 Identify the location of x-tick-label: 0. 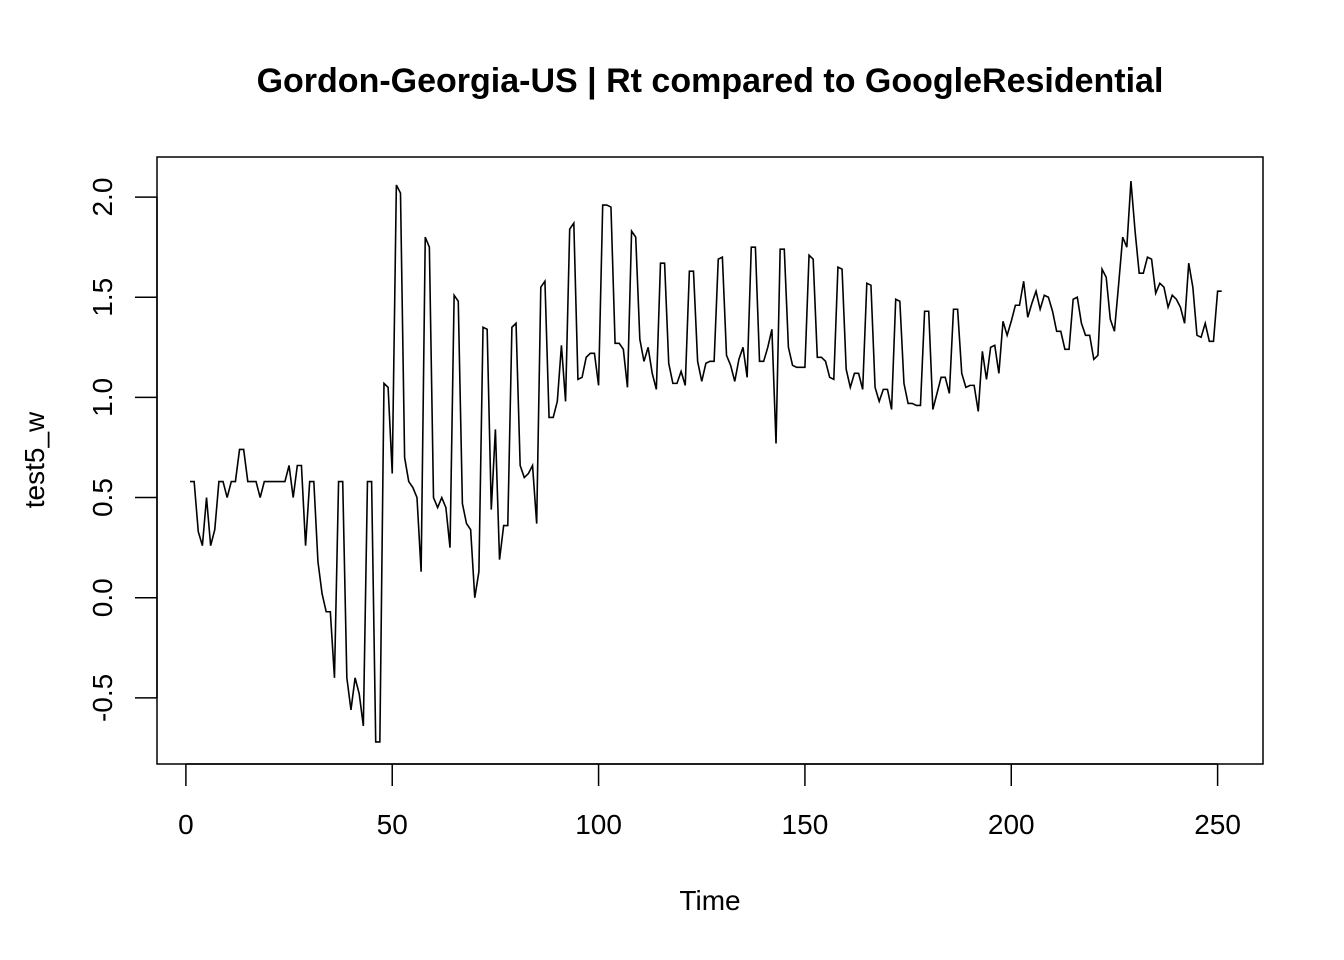
(186, 824).